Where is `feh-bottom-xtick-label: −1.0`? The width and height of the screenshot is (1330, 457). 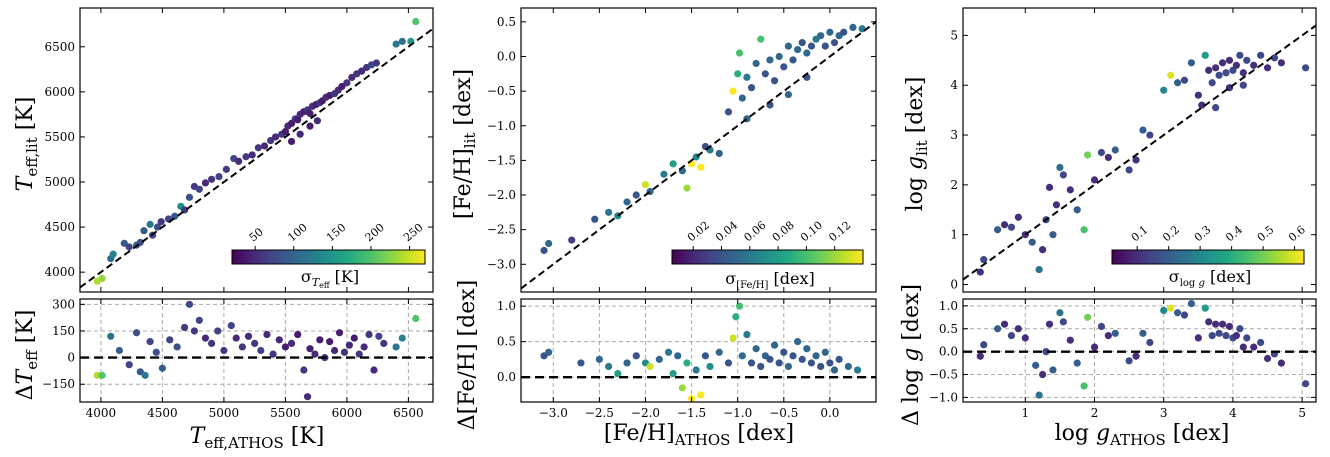
feh-bottom-xtick-label: −1.0 is located at coordinates (737, 413).